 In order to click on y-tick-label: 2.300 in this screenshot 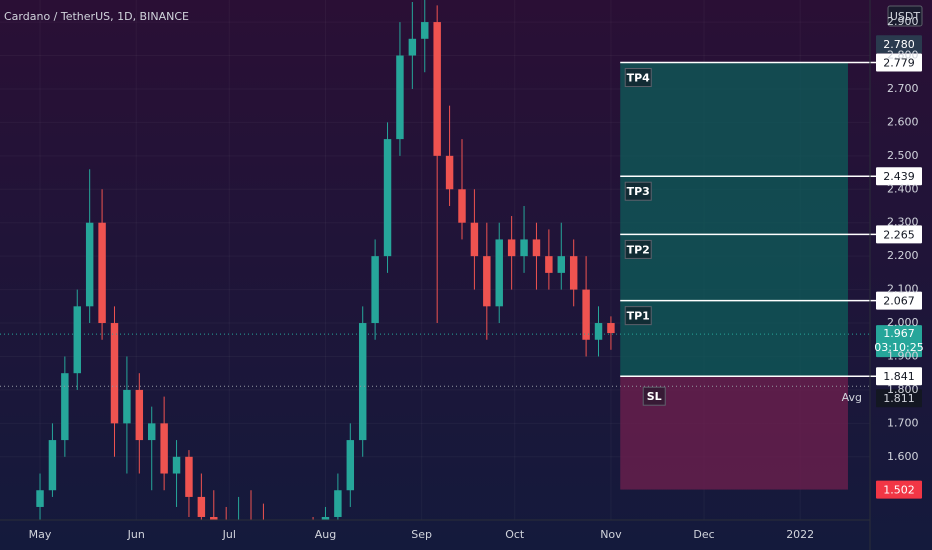, I will do `click(903, 222)`.